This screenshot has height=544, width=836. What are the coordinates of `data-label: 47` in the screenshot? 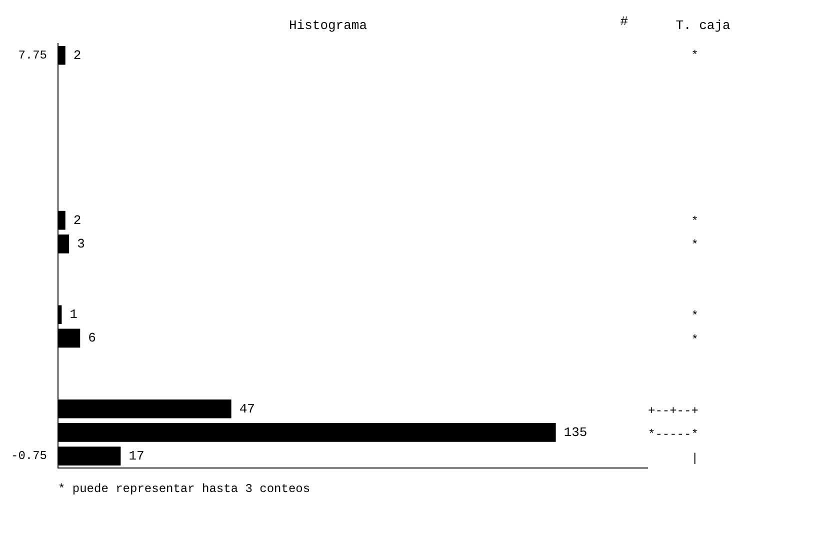 It's located at (247, 408).